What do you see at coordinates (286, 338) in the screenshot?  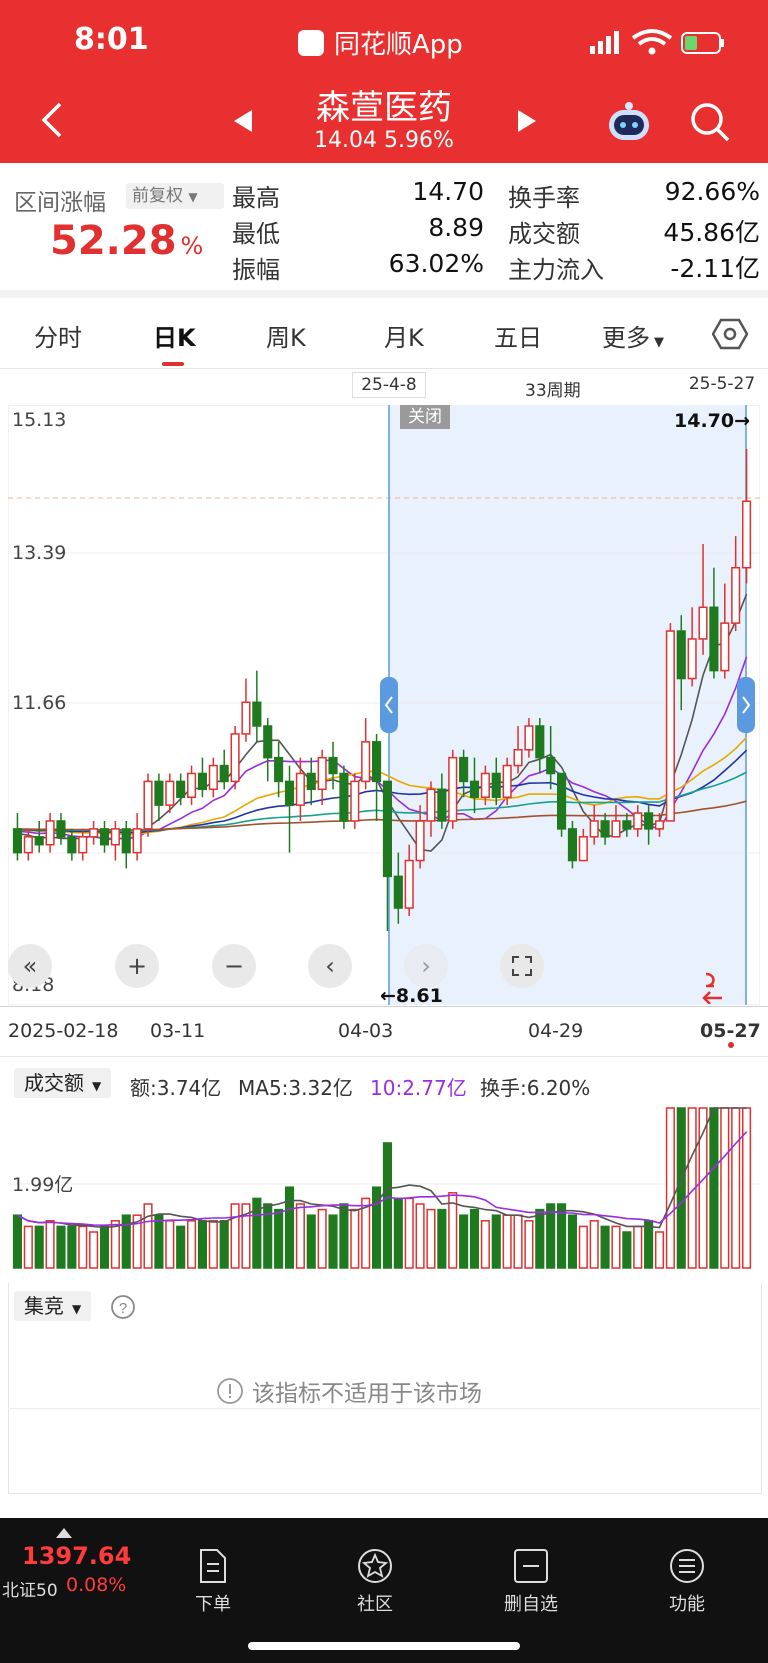 I see `tab-weekly-k: 周K` at bounding box center [286, 338].